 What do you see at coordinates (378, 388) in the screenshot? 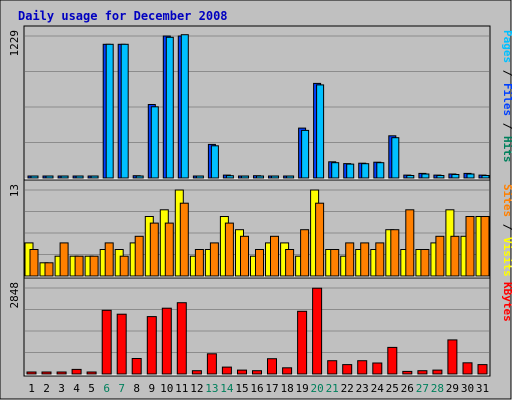
I see `day-label-24: 24` at bounding box center [378, 388].